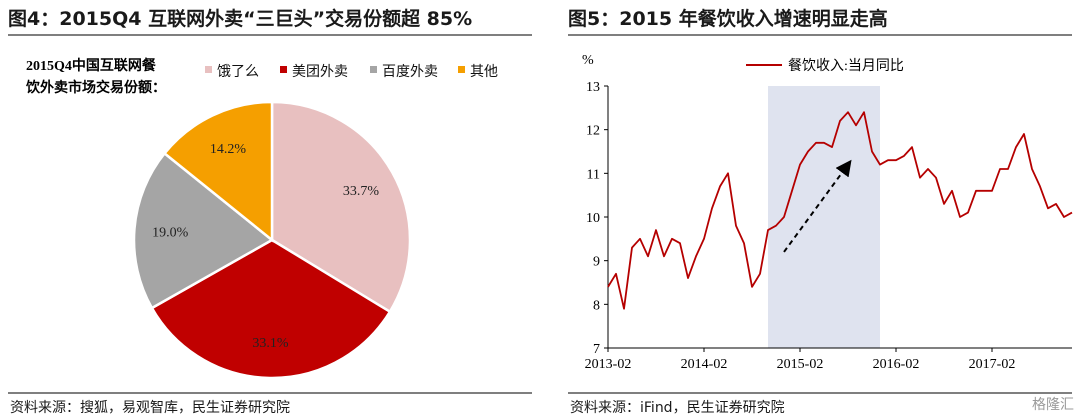 The width and height of the screenshot is (1080, 420). I want to click on legend-series-label: 餐饮收入:当月同比, so click(846, 66).